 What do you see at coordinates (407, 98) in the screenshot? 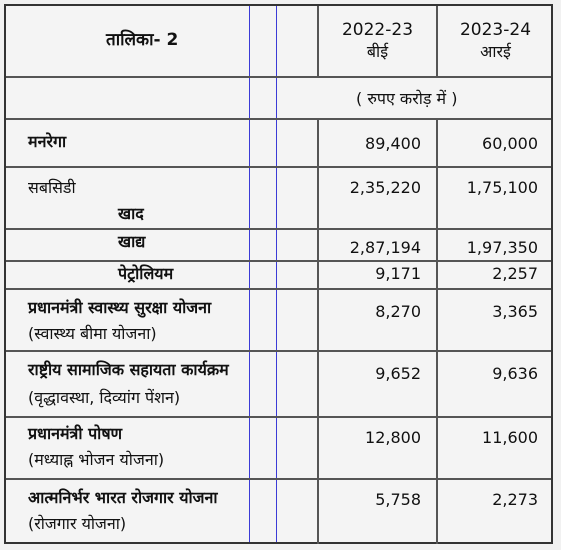
I see `unit-label: ( रुपए करोड़ में )` at bounding box center [407, 98].